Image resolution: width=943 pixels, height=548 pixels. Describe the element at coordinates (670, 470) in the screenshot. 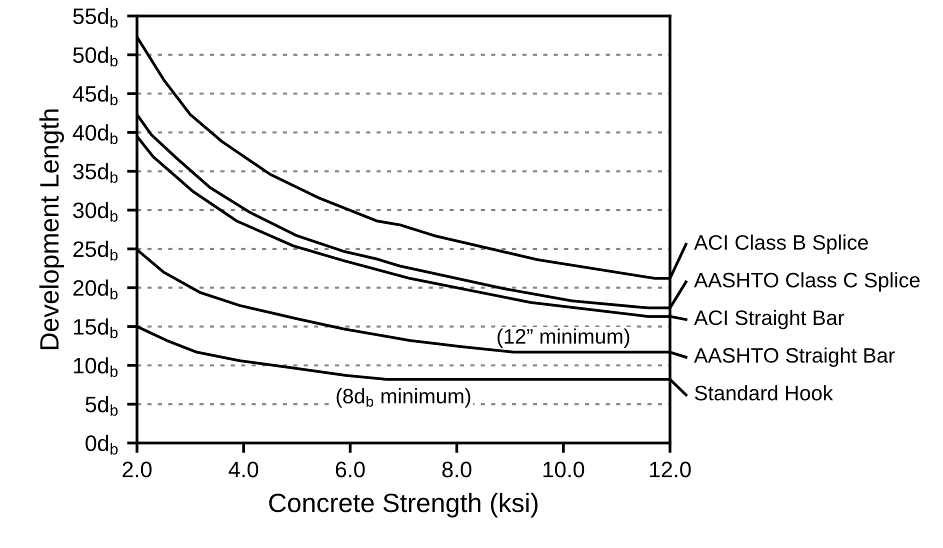

I see `x-tick-label: 12.0` at that location.